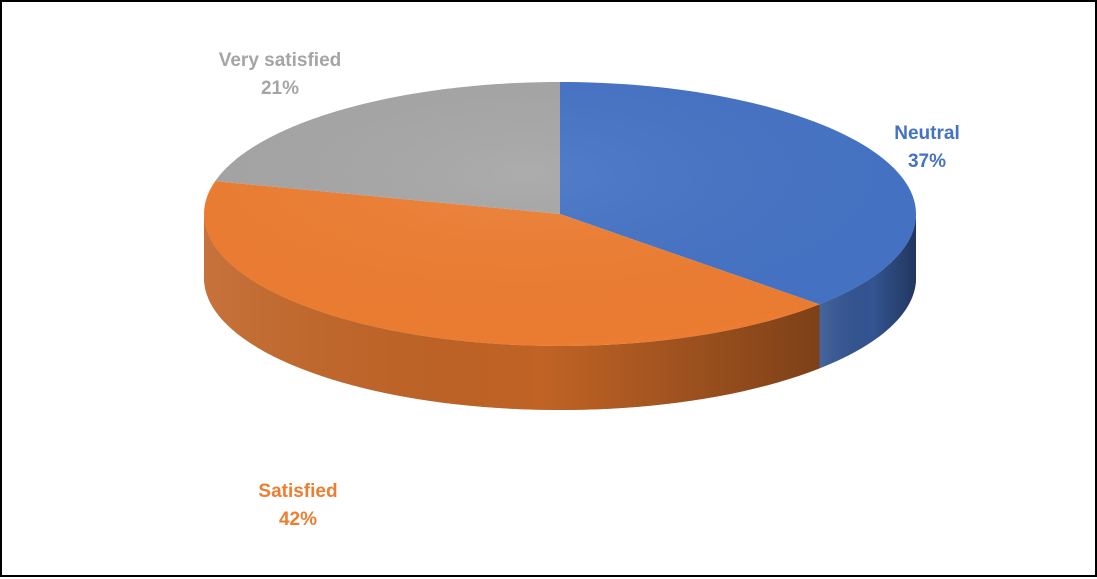 This screenshot has height=579, width=1097. What do you see at coordinates (926, 148) in the screenshot?
I see `data-label-neutral: Neutral 37%` at bounding box center [926, 148].